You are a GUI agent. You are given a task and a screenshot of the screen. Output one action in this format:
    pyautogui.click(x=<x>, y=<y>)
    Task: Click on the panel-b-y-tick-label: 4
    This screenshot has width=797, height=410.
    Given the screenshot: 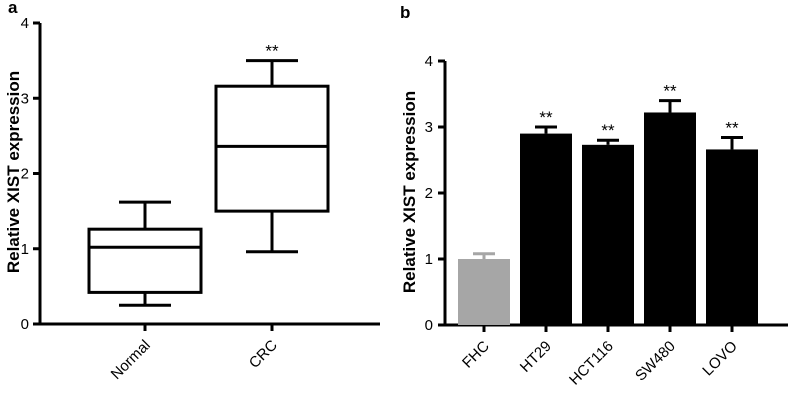 What is the action you would take?
    pyautogui.click(x=429, y=61)
    